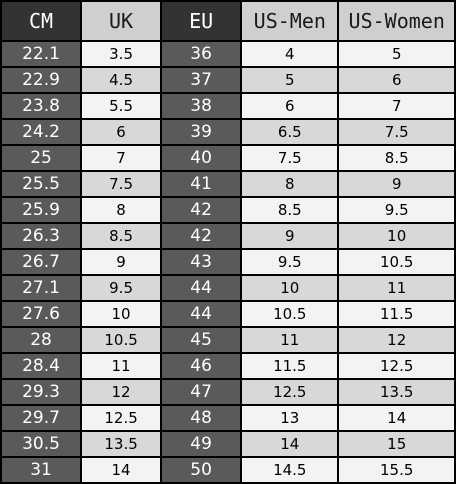 The width and height of the screenshot is (456, 484). What do you see at coordinates (290, 314) in the screenshot?
I see `cell-us-men: 10.5` at bounding box center [290, 314].